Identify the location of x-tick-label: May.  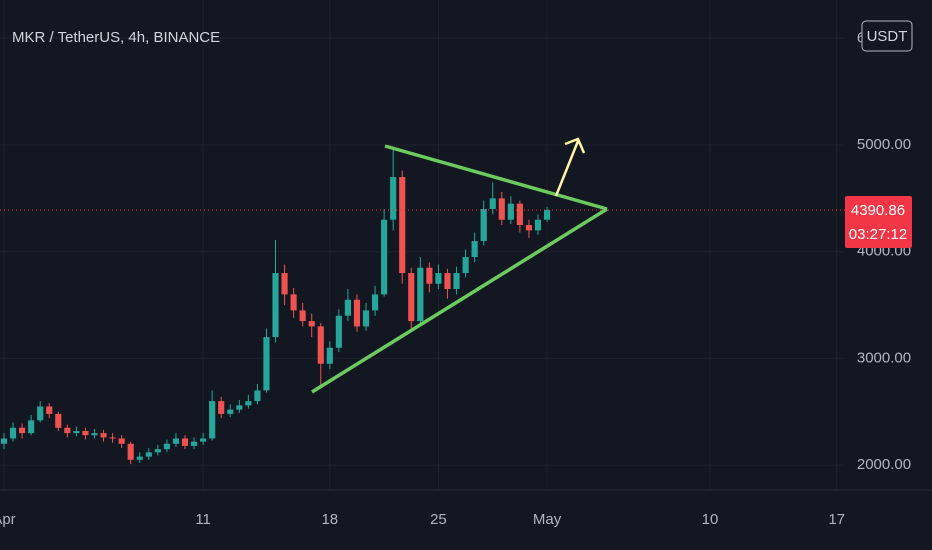
(547, 519).